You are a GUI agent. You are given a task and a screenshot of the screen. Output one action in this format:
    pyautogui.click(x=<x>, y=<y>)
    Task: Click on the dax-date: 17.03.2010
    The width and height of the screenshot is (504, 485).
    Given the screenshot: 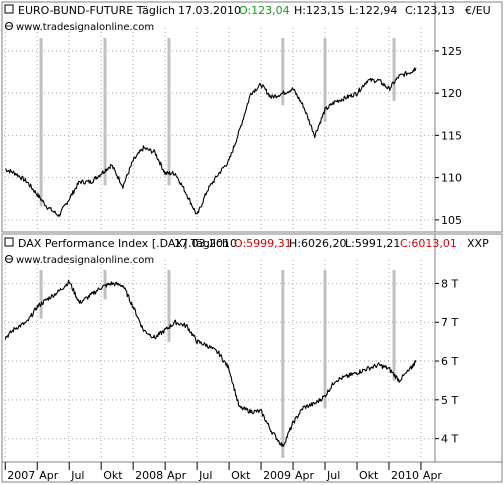 What is the action you would take?
    pyautogui.click(x=205, y=243)
    